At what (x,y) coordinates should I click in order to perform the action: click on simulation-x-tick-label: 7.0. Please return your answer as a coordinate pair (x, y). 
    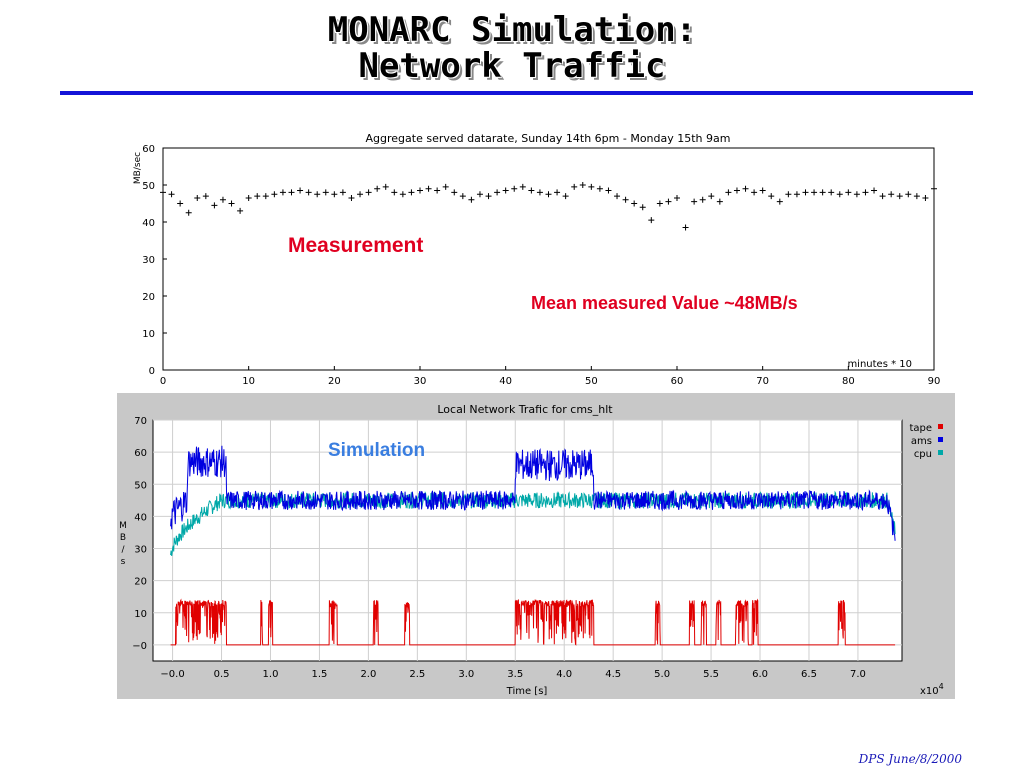
    Looking at the image, I should click on (858, 674).